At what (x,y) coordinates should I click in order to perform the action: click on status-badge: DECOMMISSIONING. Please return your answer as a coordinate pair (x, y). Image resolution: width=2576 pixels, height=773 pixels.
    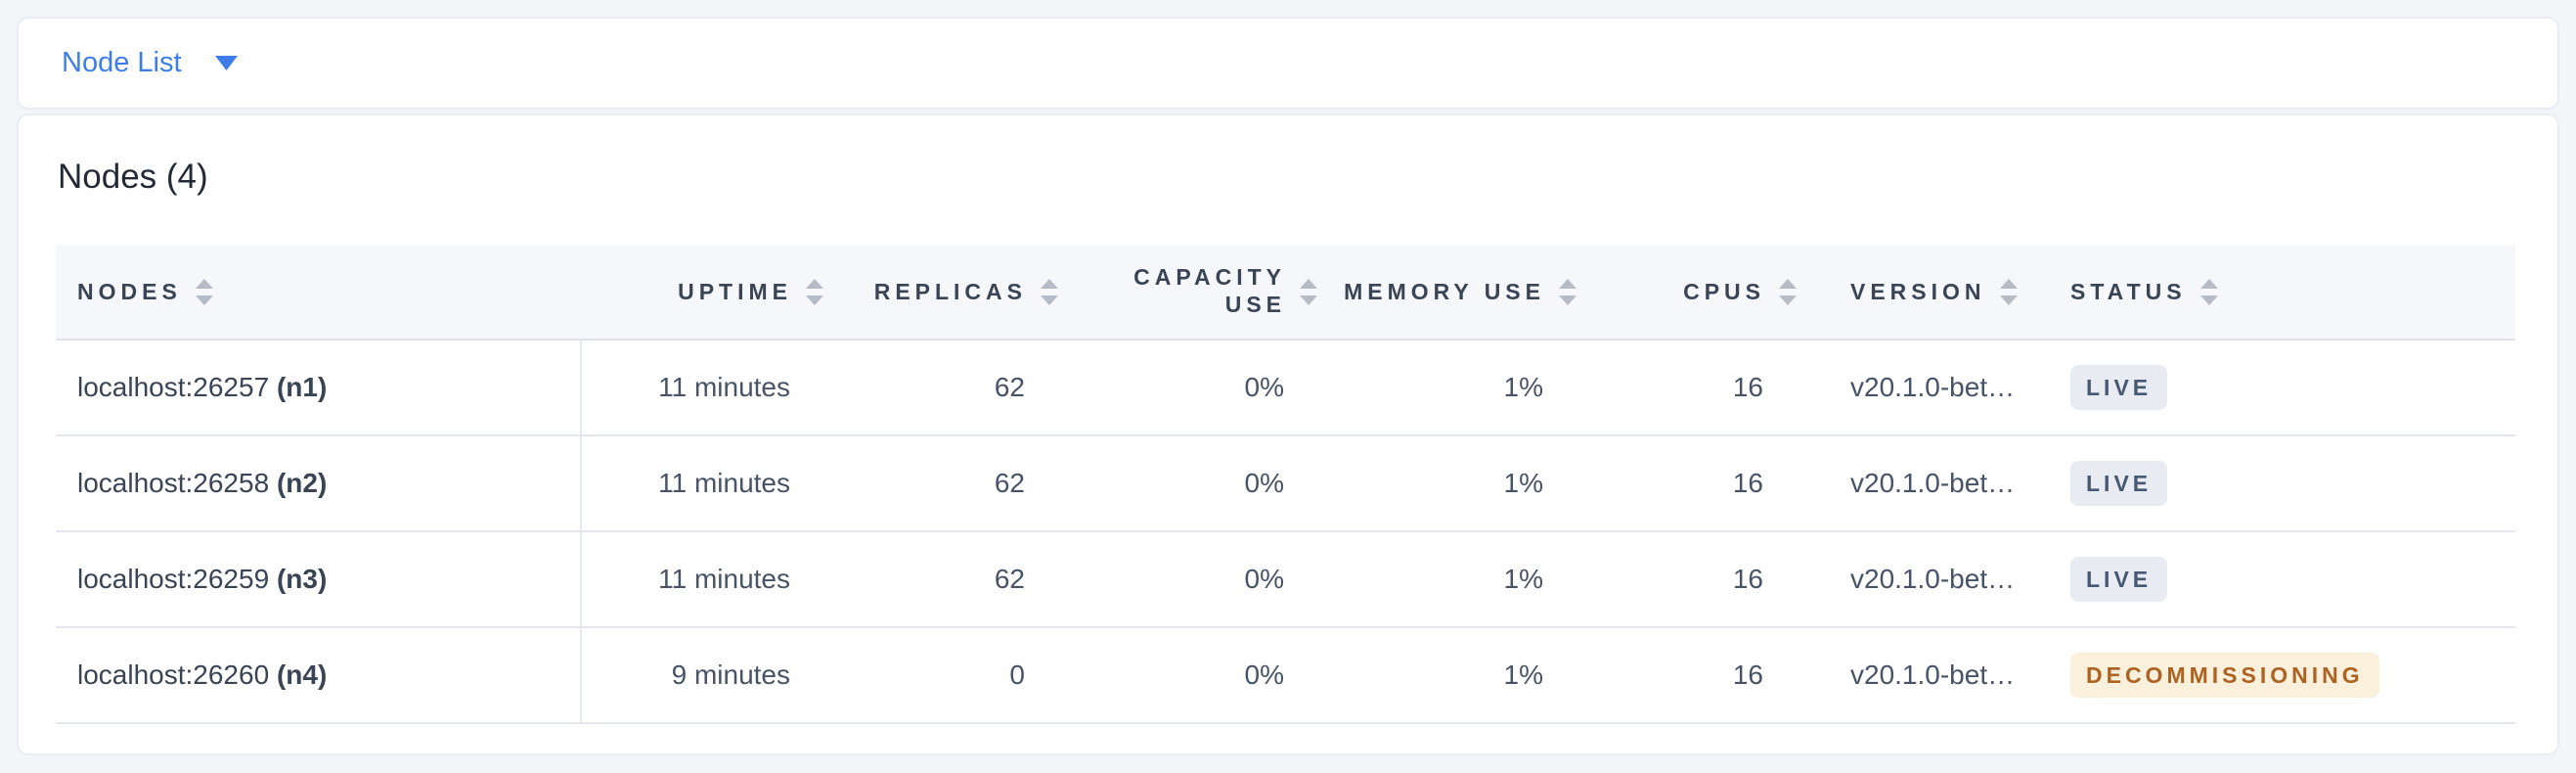
    Looking at the image, I should click on (2224, 676).